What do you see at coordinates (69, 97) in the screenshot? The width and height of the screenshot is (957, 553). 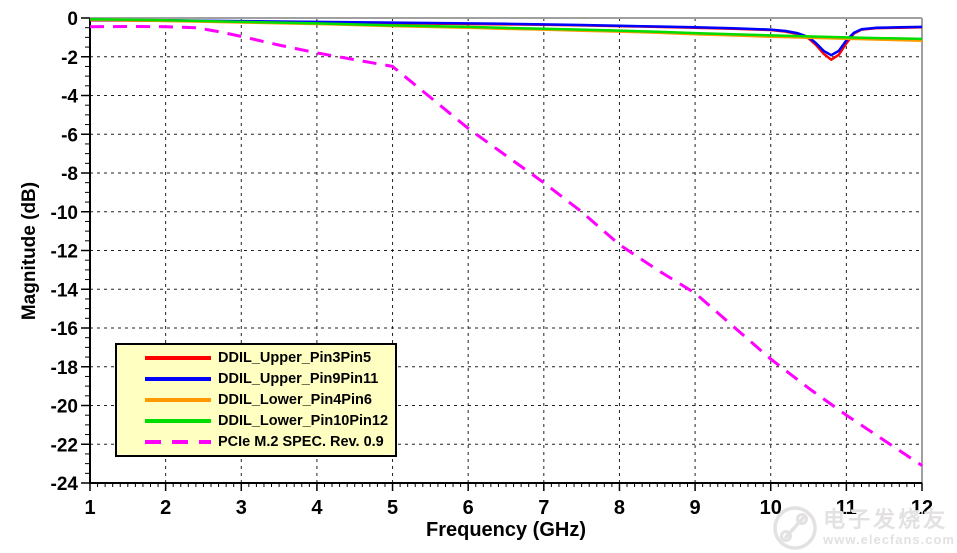 I see `y-tick-label: -4` at bounding box center [69, 97].